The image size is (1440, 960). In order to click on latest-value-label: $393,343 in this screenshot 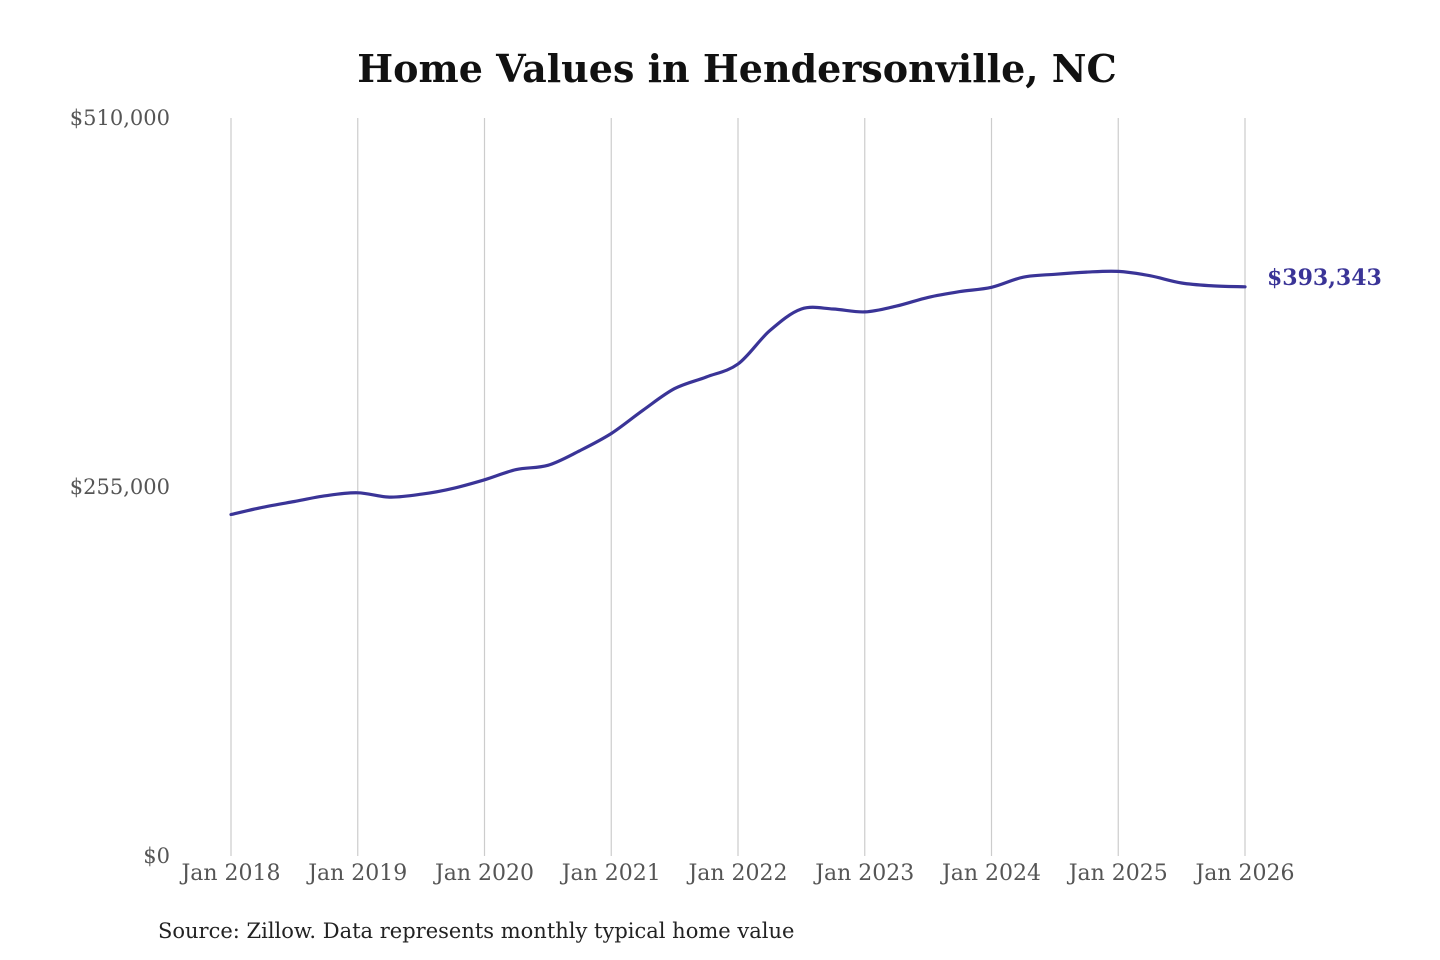, I will do `click(1324, 278)`.